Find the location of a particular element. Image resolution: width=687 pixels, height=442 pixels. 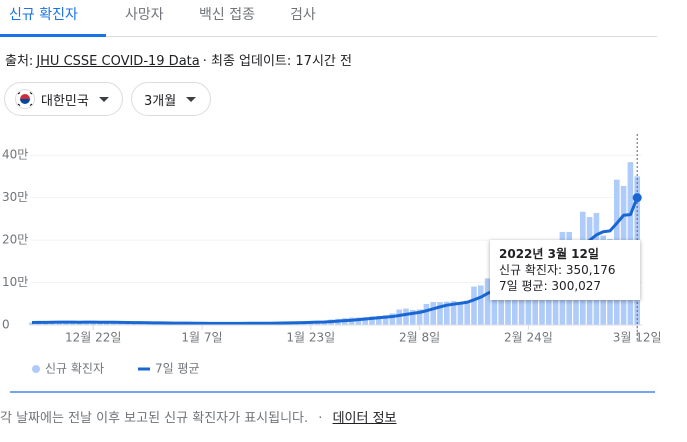

source-label: 출처: is located at coordinates (19, 61).